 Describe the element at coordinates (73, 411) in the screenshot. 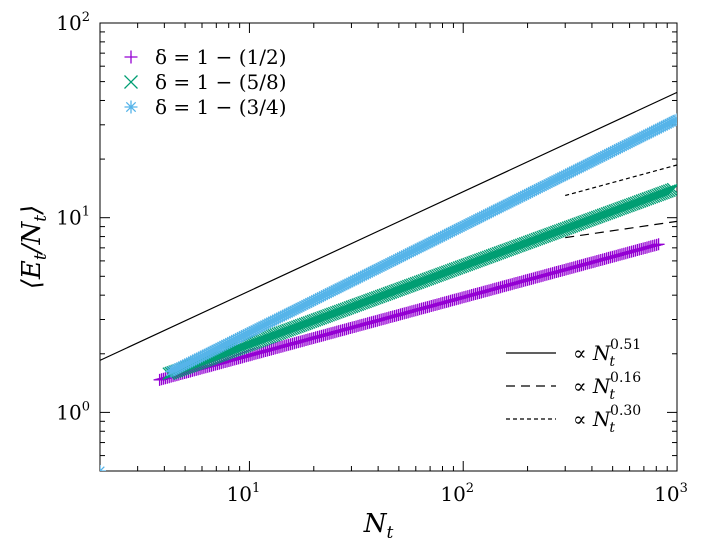

I see `y-tick-label: 100` at that location.